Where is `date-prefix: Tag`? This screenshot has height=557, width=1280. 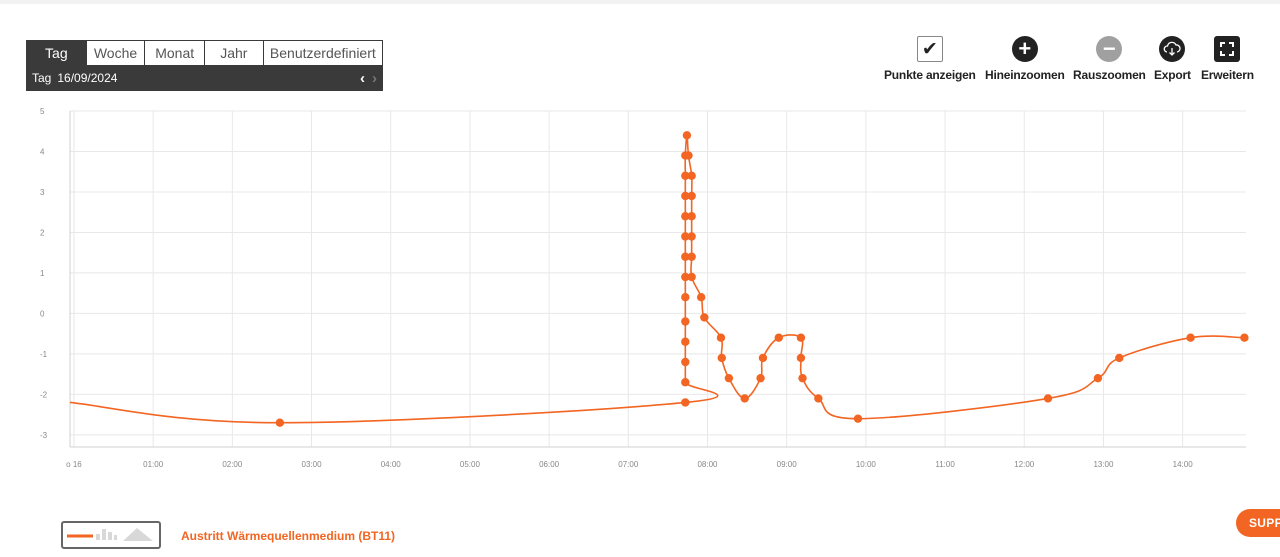
date-prefix: Tag is located at coordinates (42, 78).